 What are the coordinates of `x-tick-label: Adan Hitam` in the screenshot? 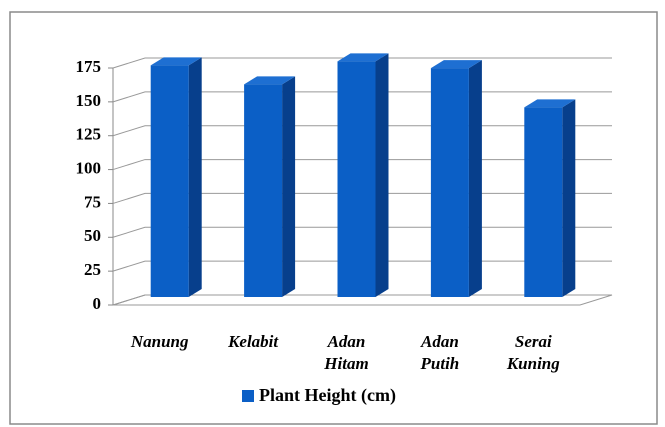 It's located at (345, 352).